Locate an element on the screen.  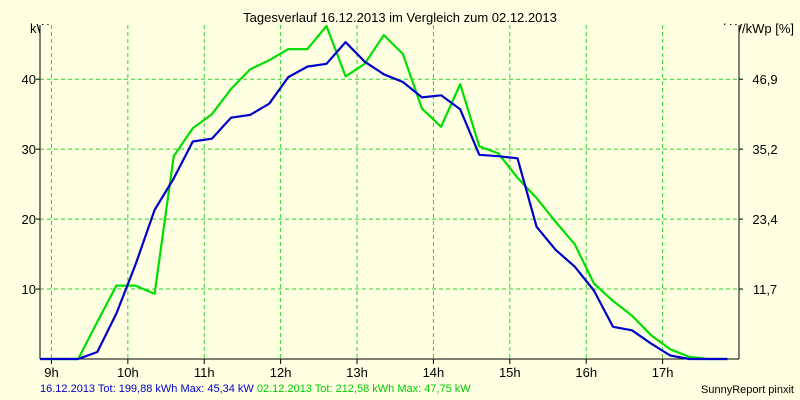
x-tick-label: 15h is located at coordinates (510, 372).